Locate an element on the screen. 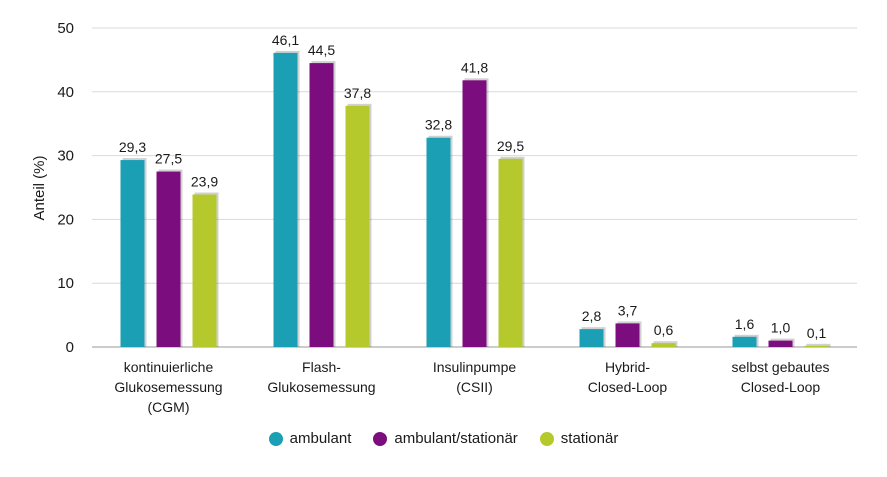 The width and height of the screenshot is (887, 477). x-category-label: Flash- is located at coordinates (321, 367).